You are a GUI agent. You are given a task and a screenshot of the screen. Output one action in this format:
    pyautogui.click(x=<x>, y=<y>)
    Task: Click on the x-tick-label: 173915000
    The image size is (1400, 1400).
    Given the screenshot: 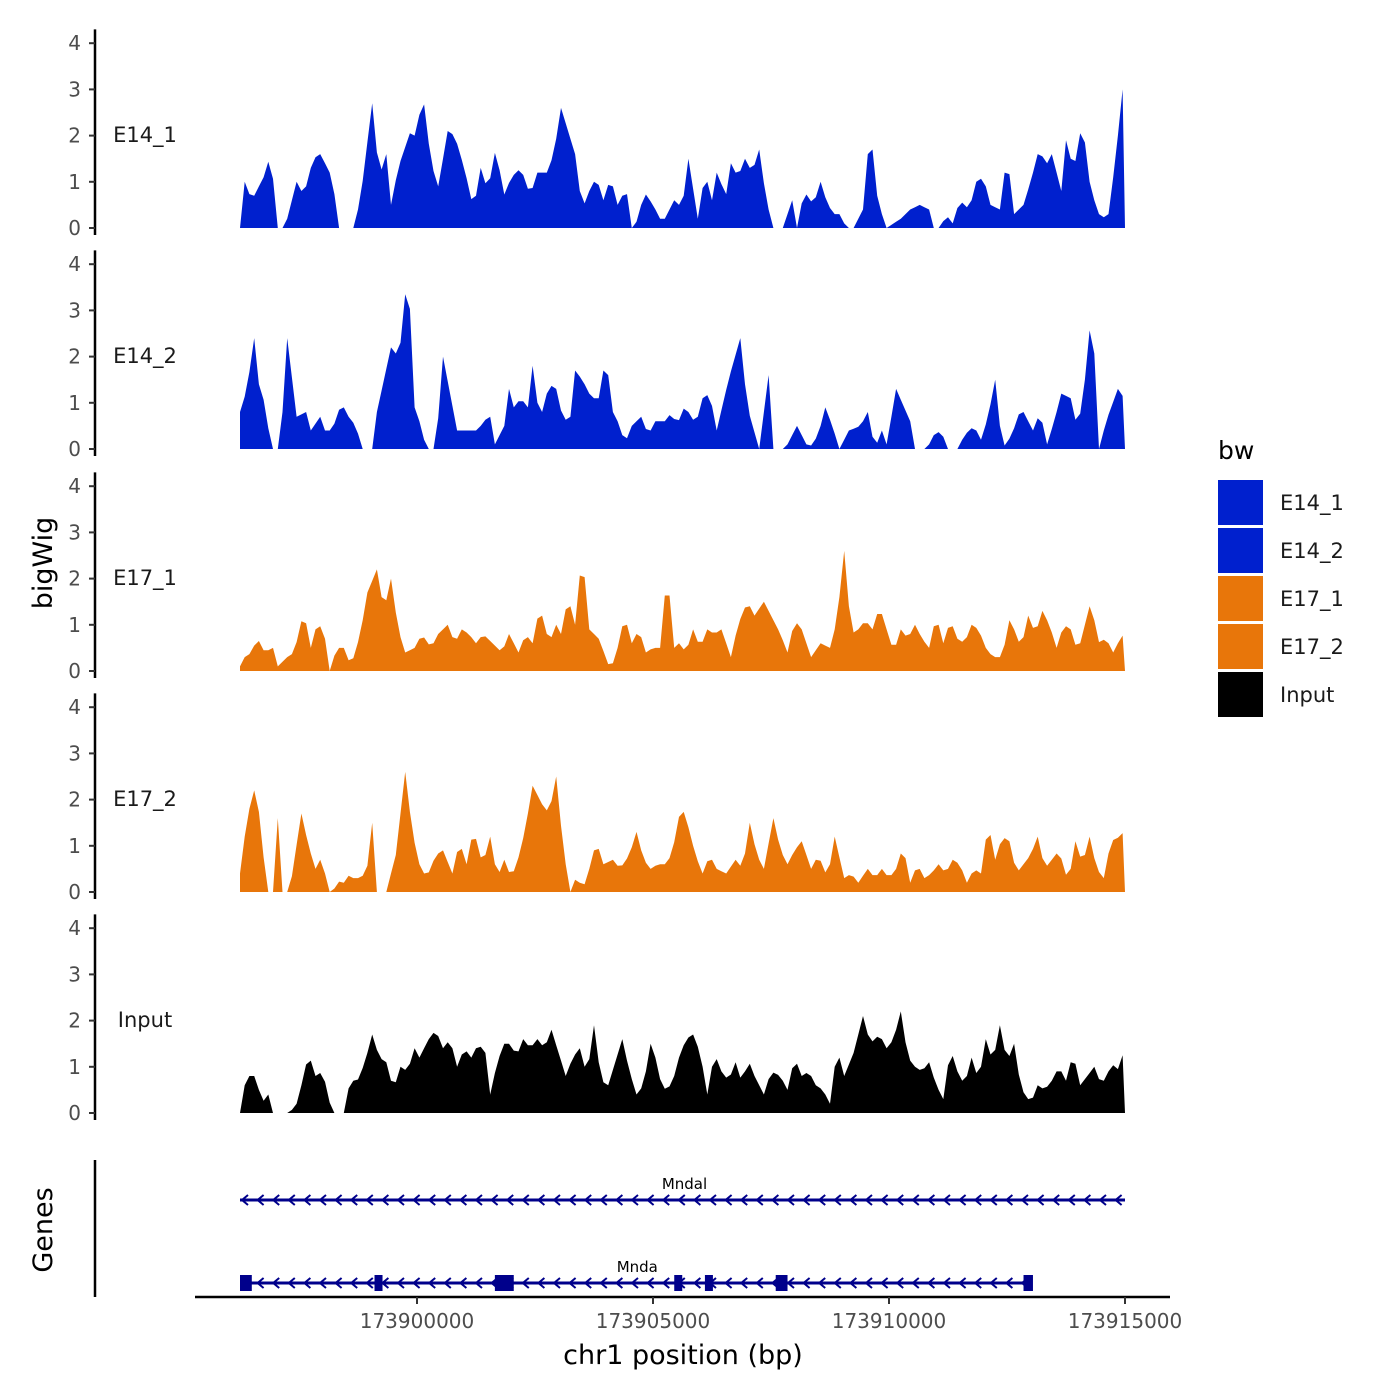 What is the action you would take?
    pyautogui.click(x=1125, y=1321)
    